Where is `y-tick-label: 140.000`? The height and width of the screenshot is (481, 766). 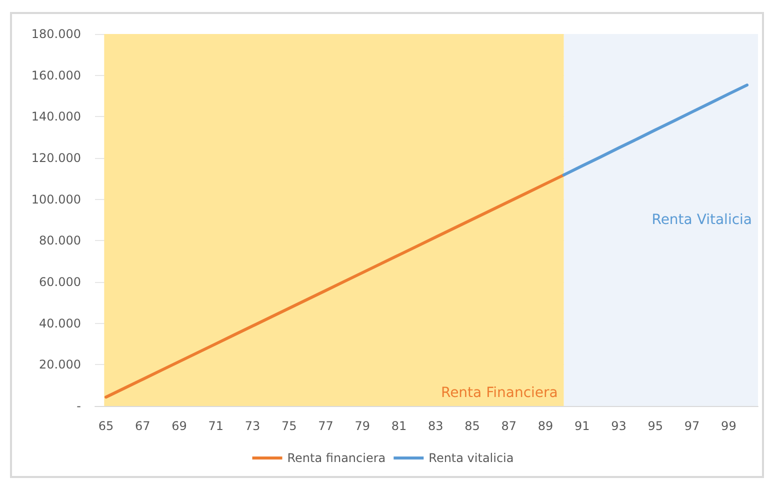
y-tick-label: 140.000 is located at coordinates (56, 117).